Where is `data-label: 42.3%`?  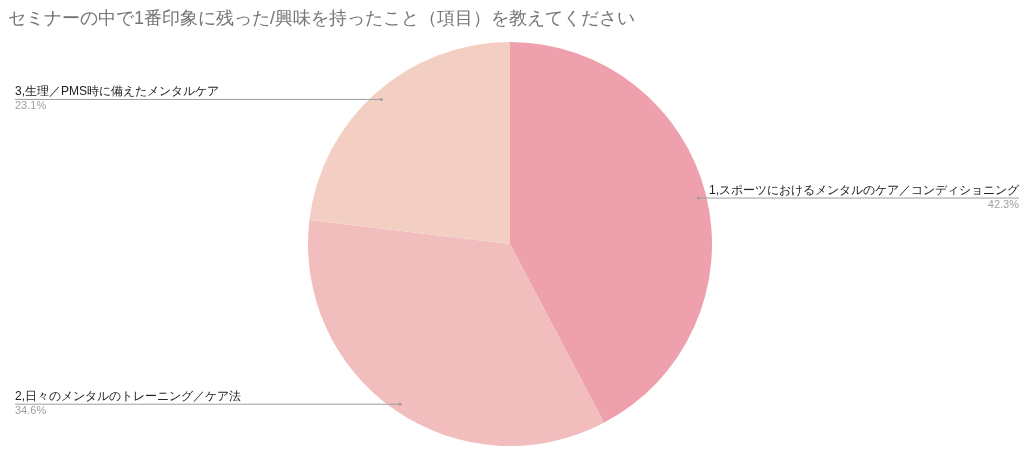 data-label: 42.3% is located at coordinates (1003, 204).